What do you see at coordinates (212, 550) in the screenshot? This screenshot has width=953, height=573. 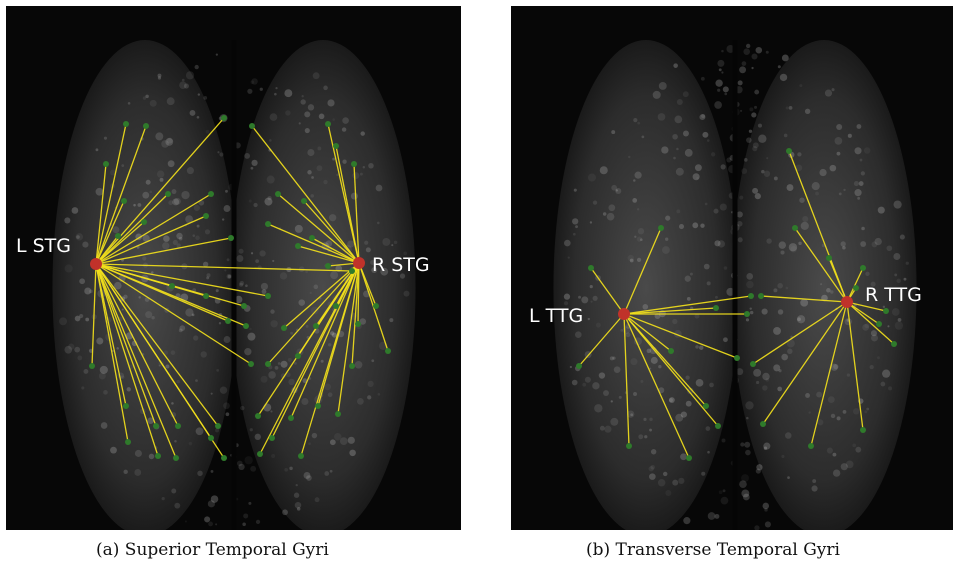 I see `caption-a: (a) Superior Temporal Gyri` at bounding box center [212, 550].